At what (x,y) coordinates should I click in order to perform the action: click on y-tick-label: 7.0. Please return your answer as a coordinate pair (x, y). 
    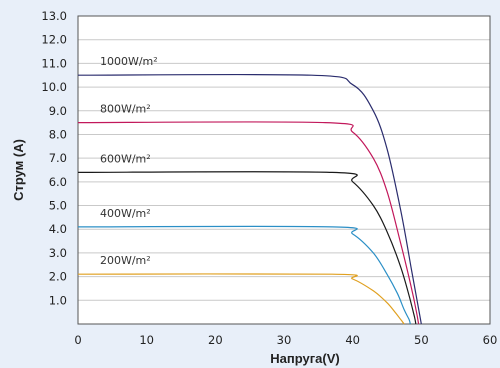
    Looking at the image, I should click on (58, 158).